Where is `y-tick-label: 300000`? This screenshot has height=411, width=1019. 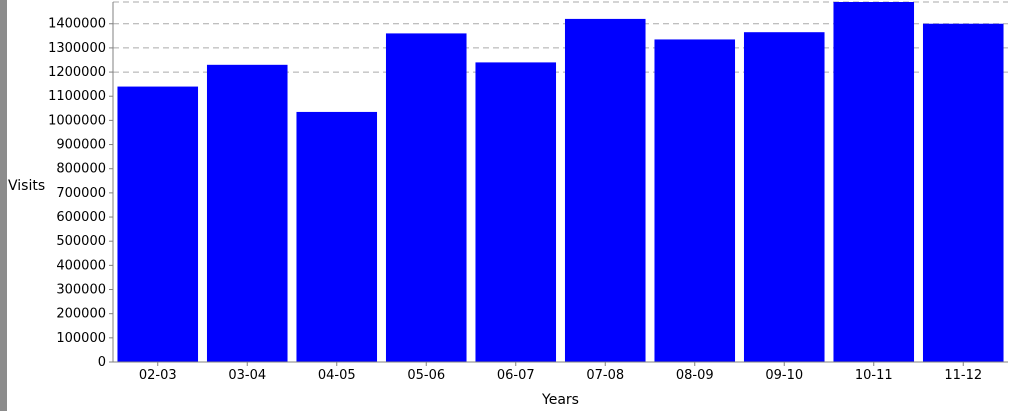
y-tick-label: 300000 is located at coordinates (81, 290).